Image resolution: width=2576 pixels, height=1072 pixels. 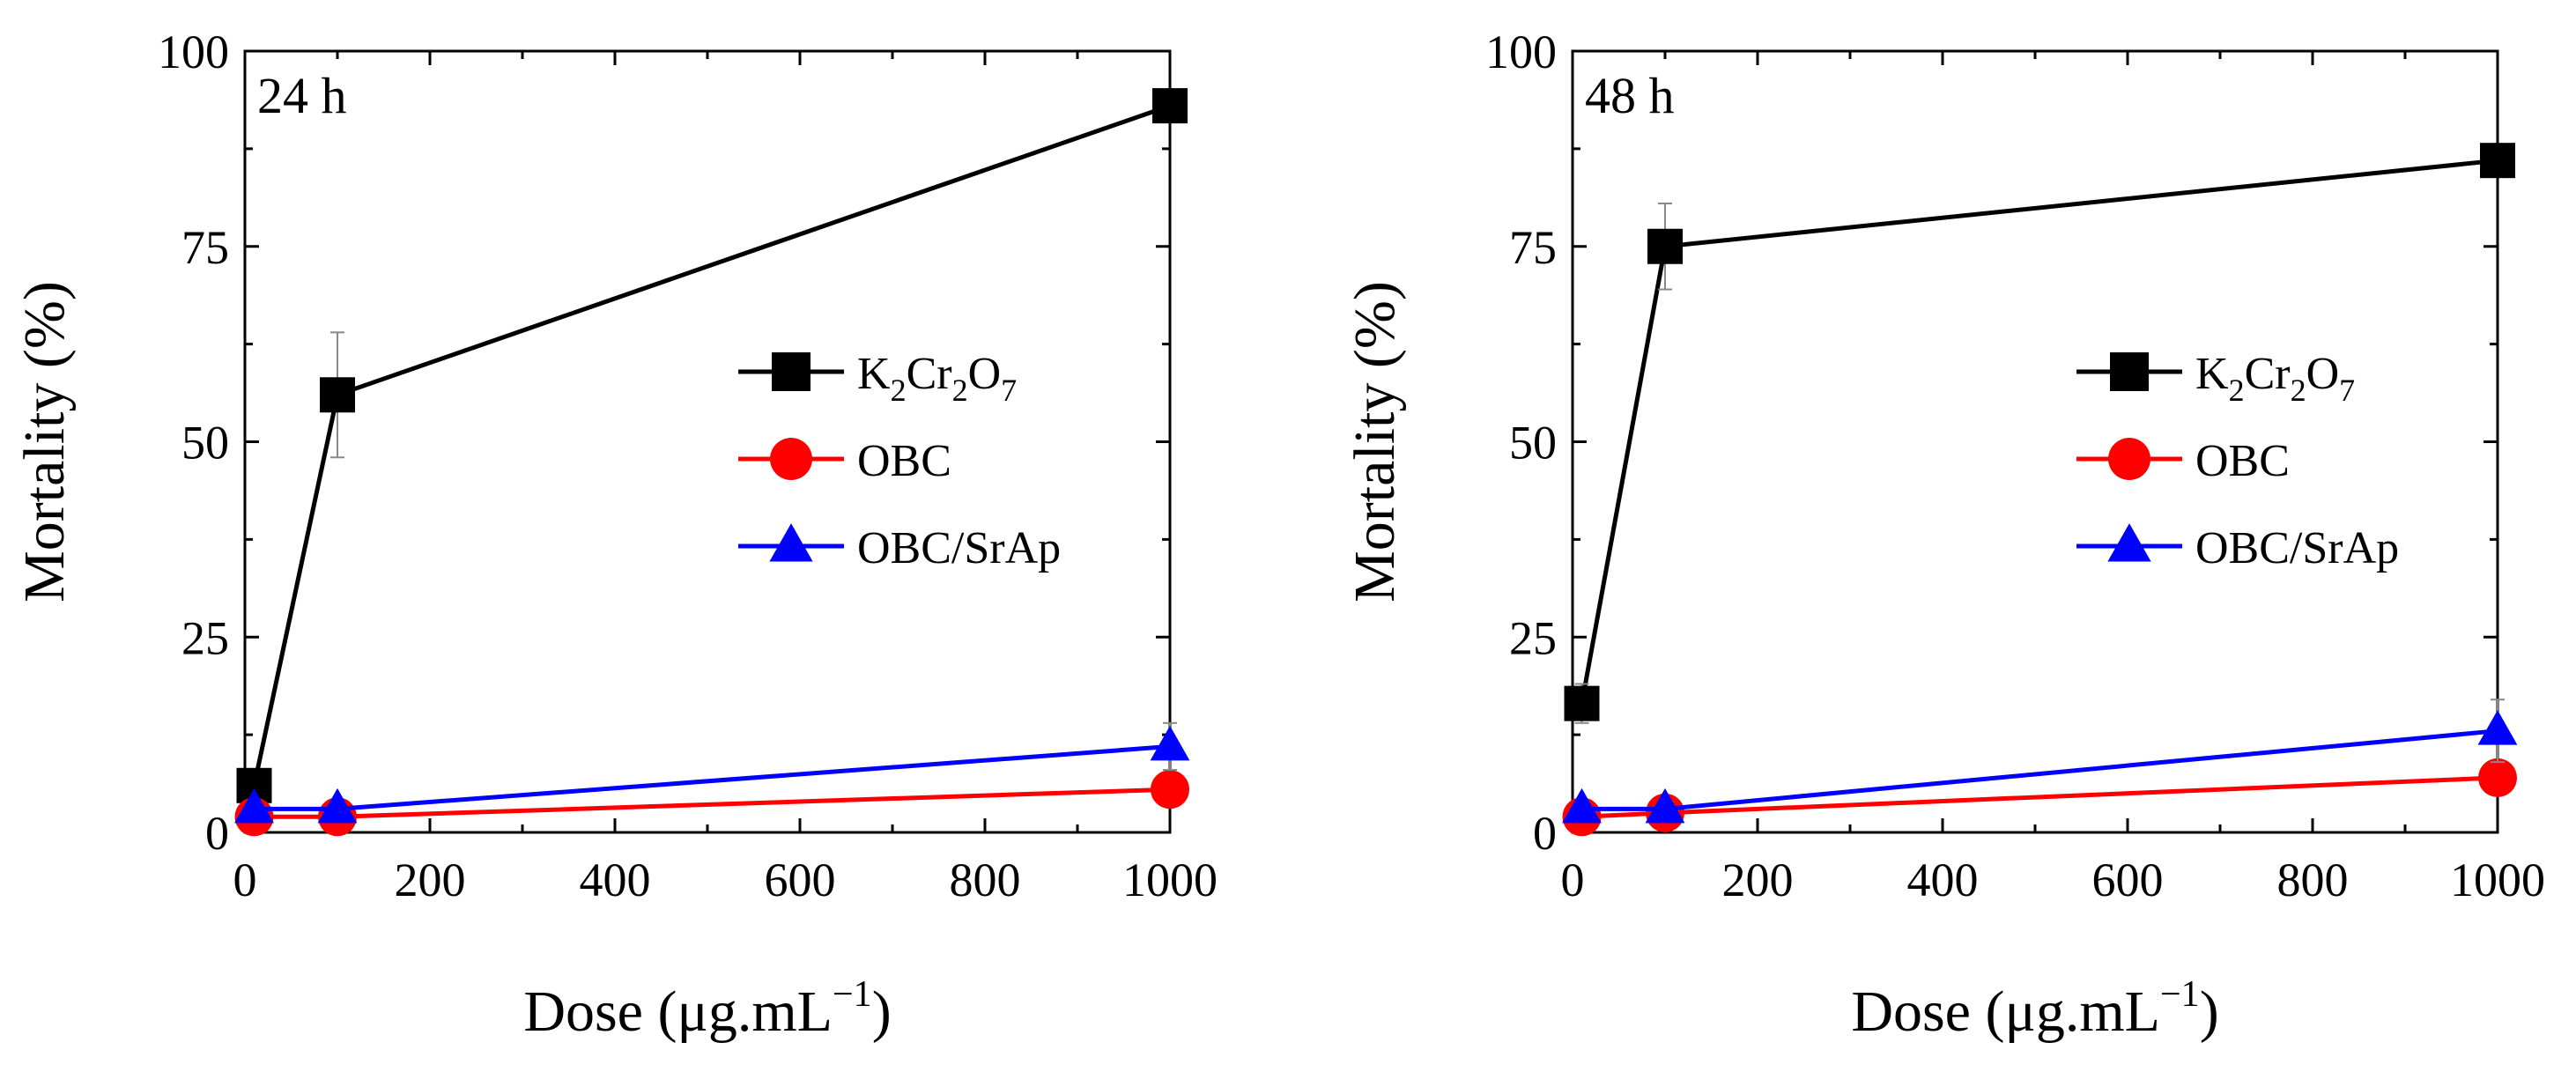 I want to click on panel-annotation: 48 h, so click(x=1630, y=95).